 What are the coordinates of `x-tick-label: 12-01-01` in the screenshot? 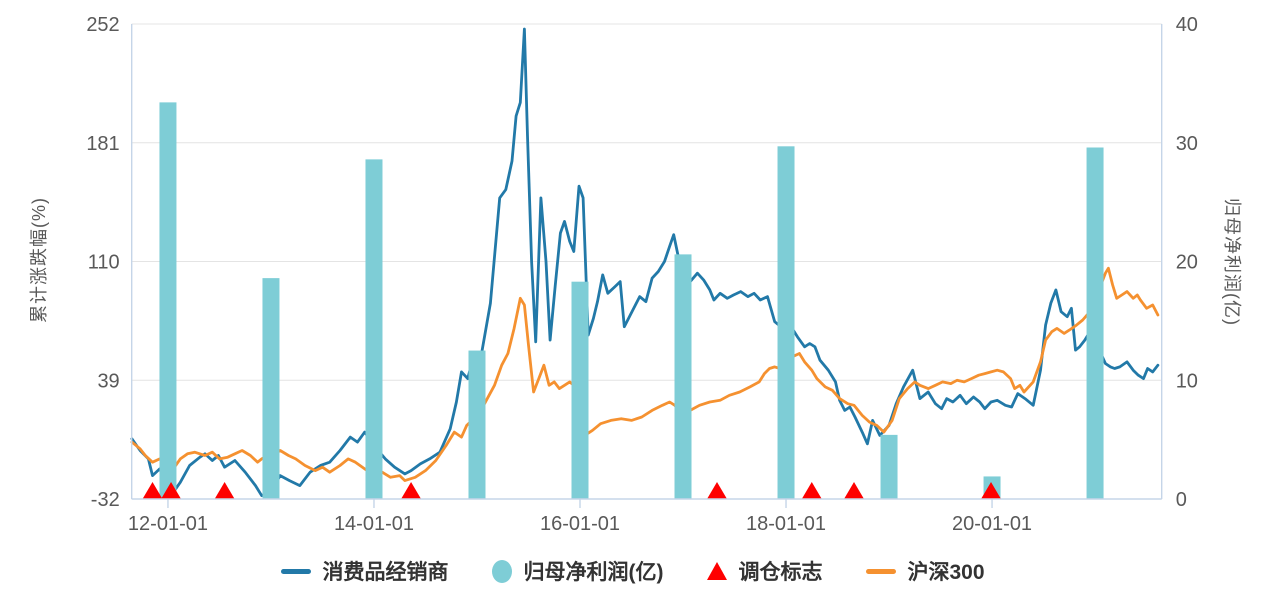 It's located at (168, 524).